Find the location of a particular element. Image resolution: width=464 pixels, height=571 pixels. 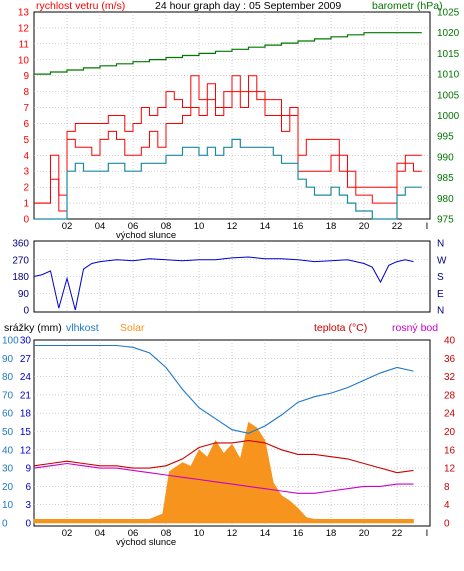

humidity-tick-label: 70 is located at coordinates (8, 395).